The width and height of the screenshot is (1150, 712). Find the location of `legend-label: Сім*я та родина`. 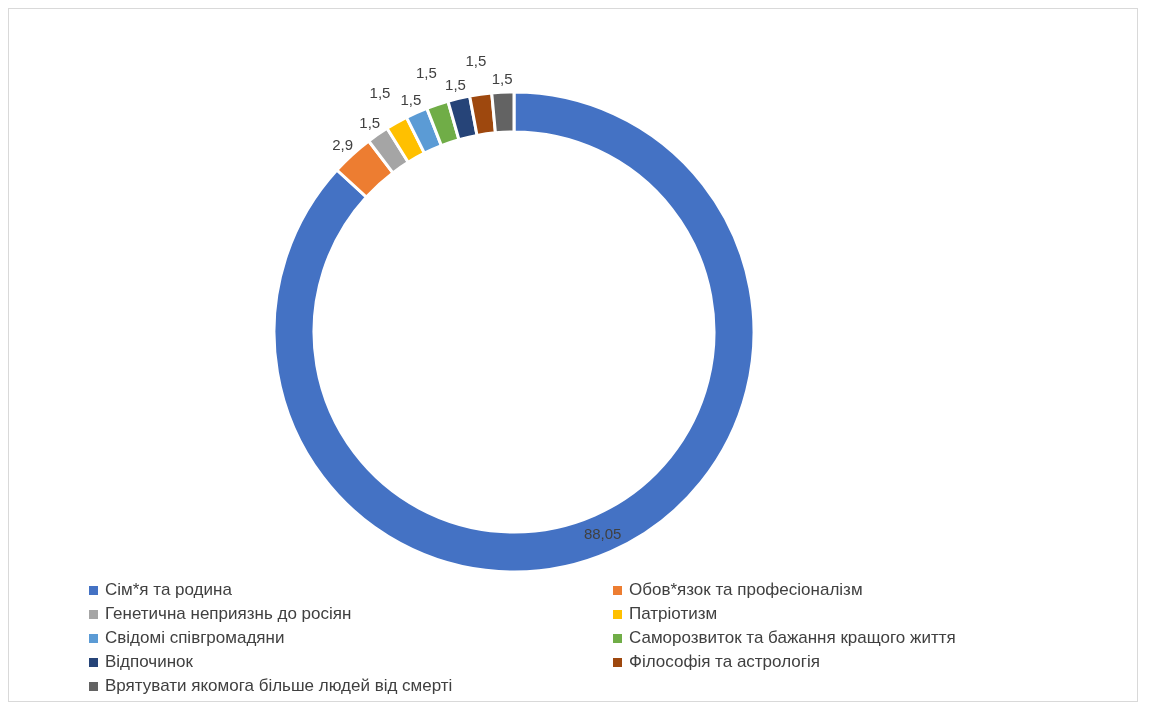

legend-label: Сім*я та родина is located at coordinates (168, 590).